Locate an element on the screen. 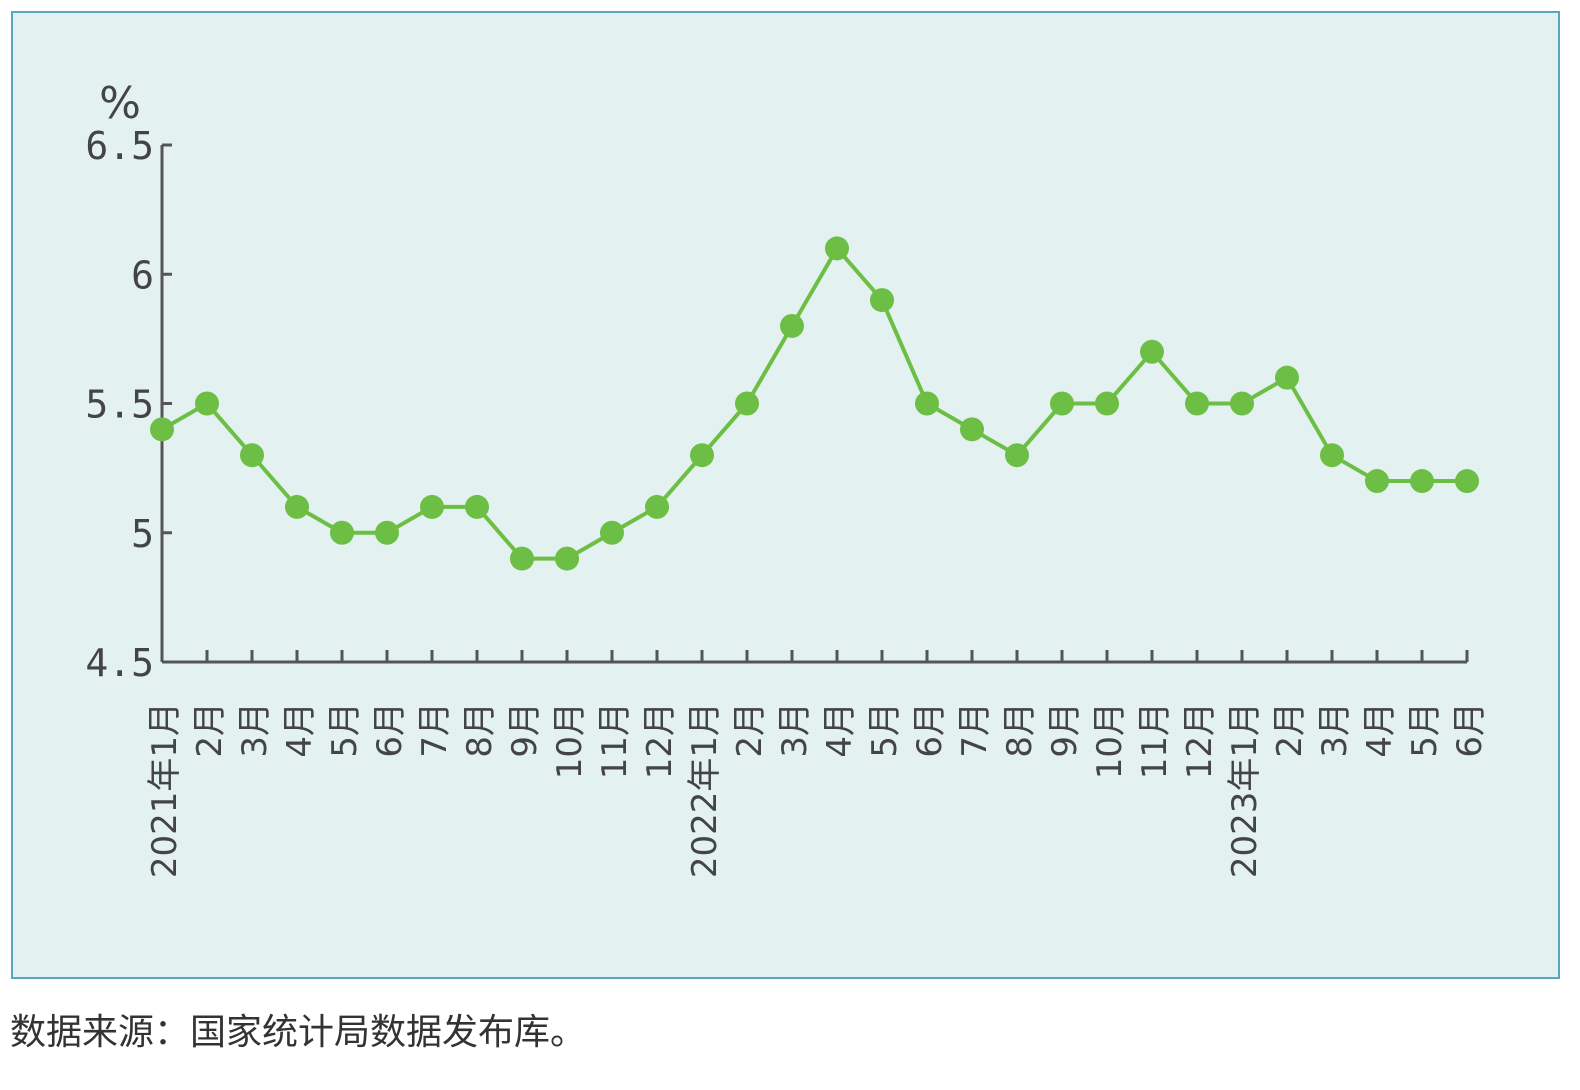  y-tick-label: 6.5 is located at coordinates (119, 146).